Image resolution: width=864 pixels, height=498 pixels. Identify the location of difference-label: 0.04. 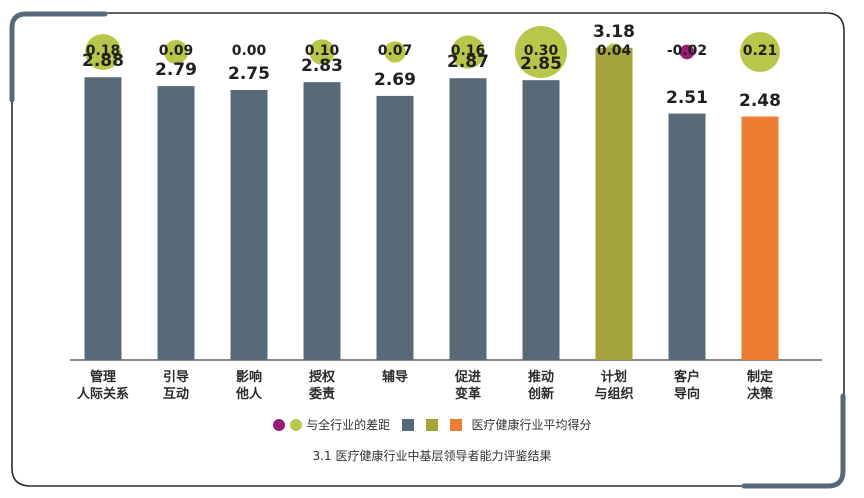
(614, 51).